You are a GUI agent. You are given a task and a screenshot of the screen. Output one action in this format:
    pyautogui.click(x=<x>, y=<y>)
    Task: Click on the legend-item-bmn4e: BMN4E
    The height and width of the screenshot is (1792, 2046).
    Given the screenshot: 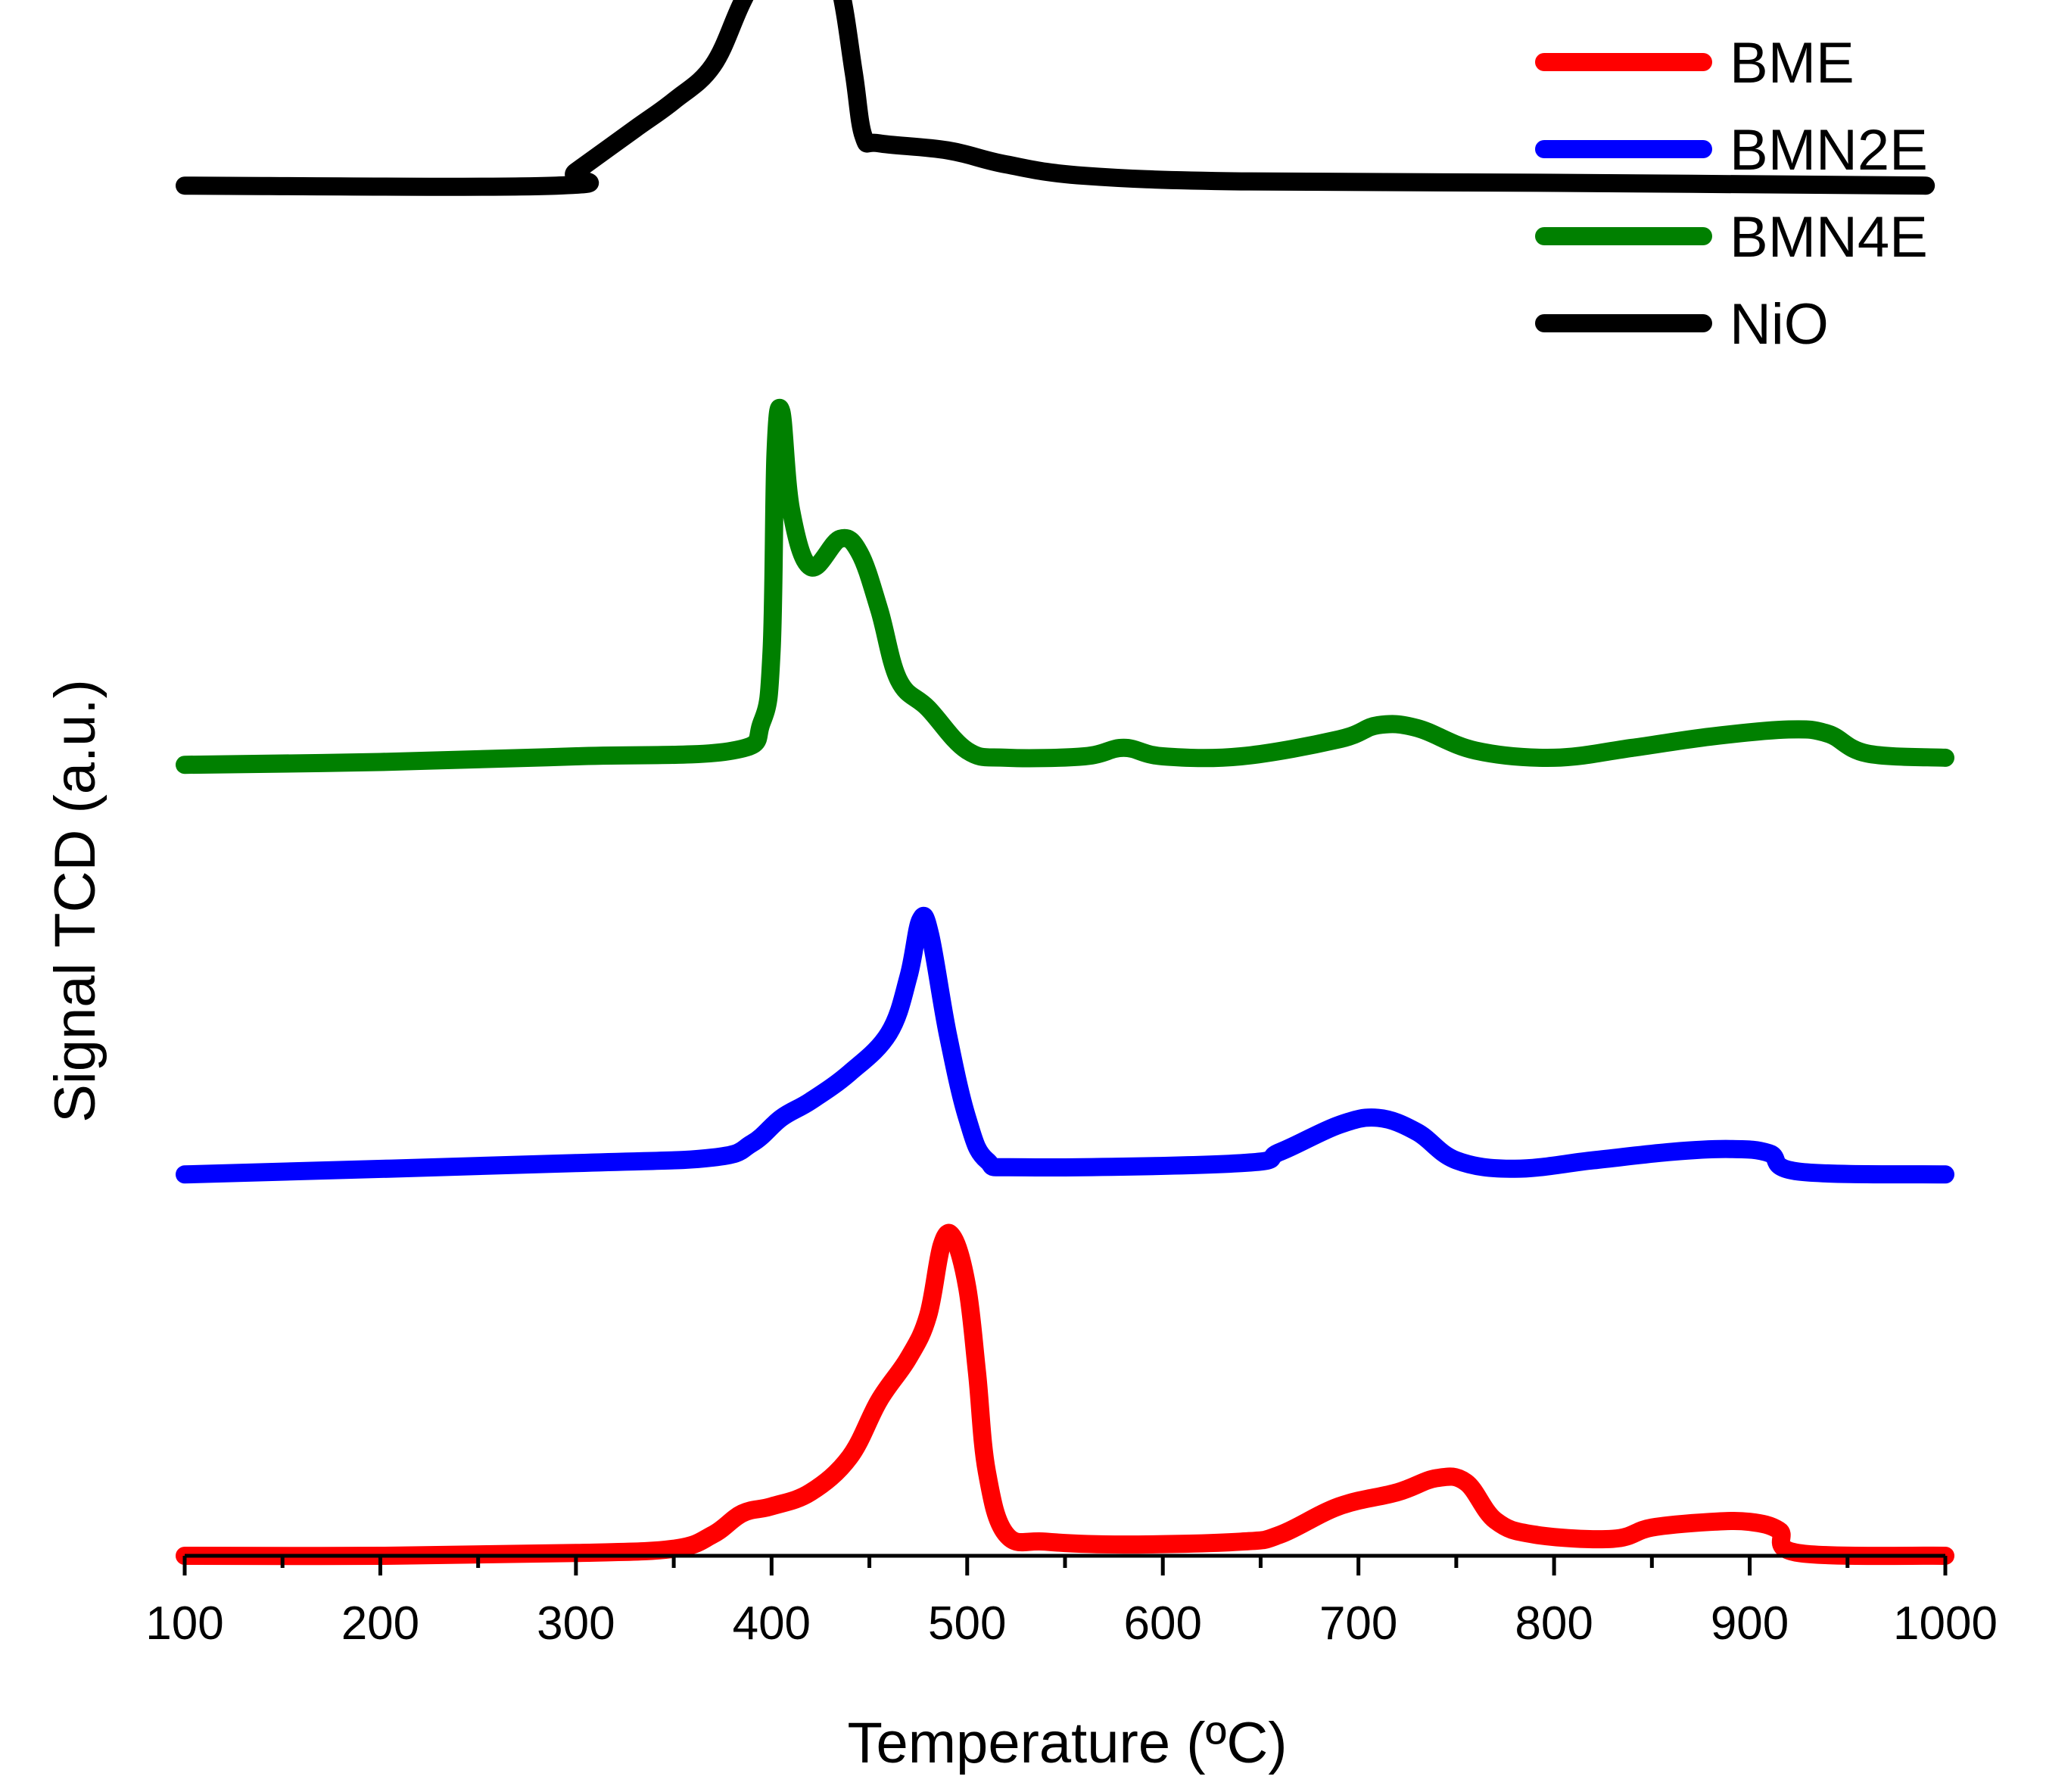 What is the action you would take?
    pyautogui.click(x=1731, y=238)
    